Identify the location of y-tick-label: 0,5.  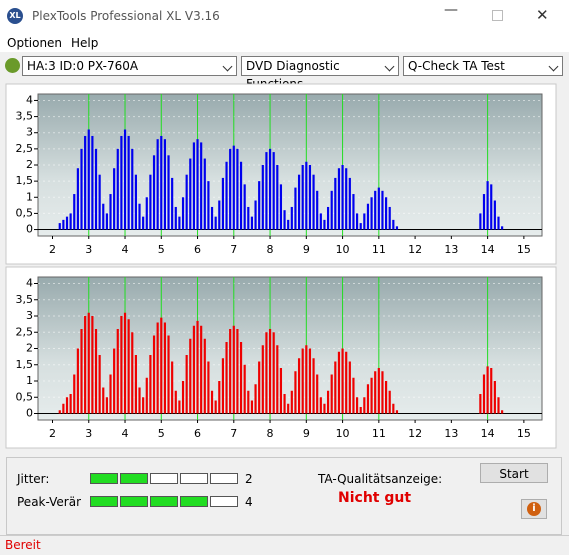
(25, 212).